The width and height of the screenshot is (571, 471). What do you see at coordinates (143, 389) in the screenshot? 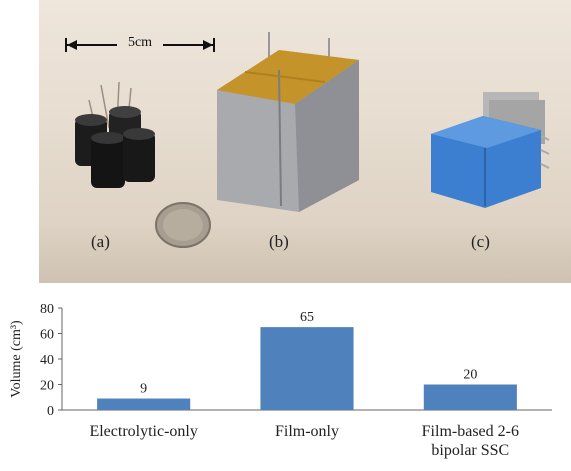
I see `data-label: 9` at bounding box center [143, 389].